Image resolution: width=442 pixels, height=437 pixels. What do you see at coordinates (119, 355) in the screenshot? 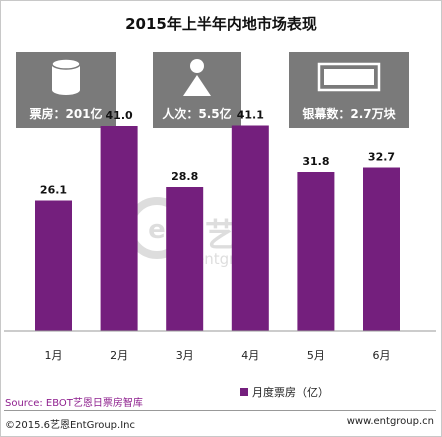
I see `x-tick-label-2: 2月` at bounding box center [119, 355].